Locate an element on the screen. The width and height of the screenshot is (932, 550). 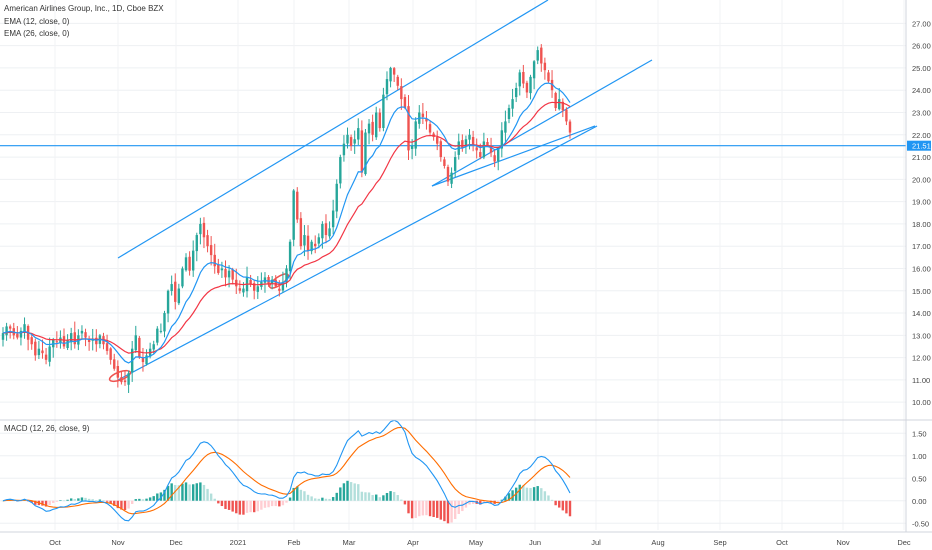
y-tick-label: 11.00 is located at coordinates (921, 380).